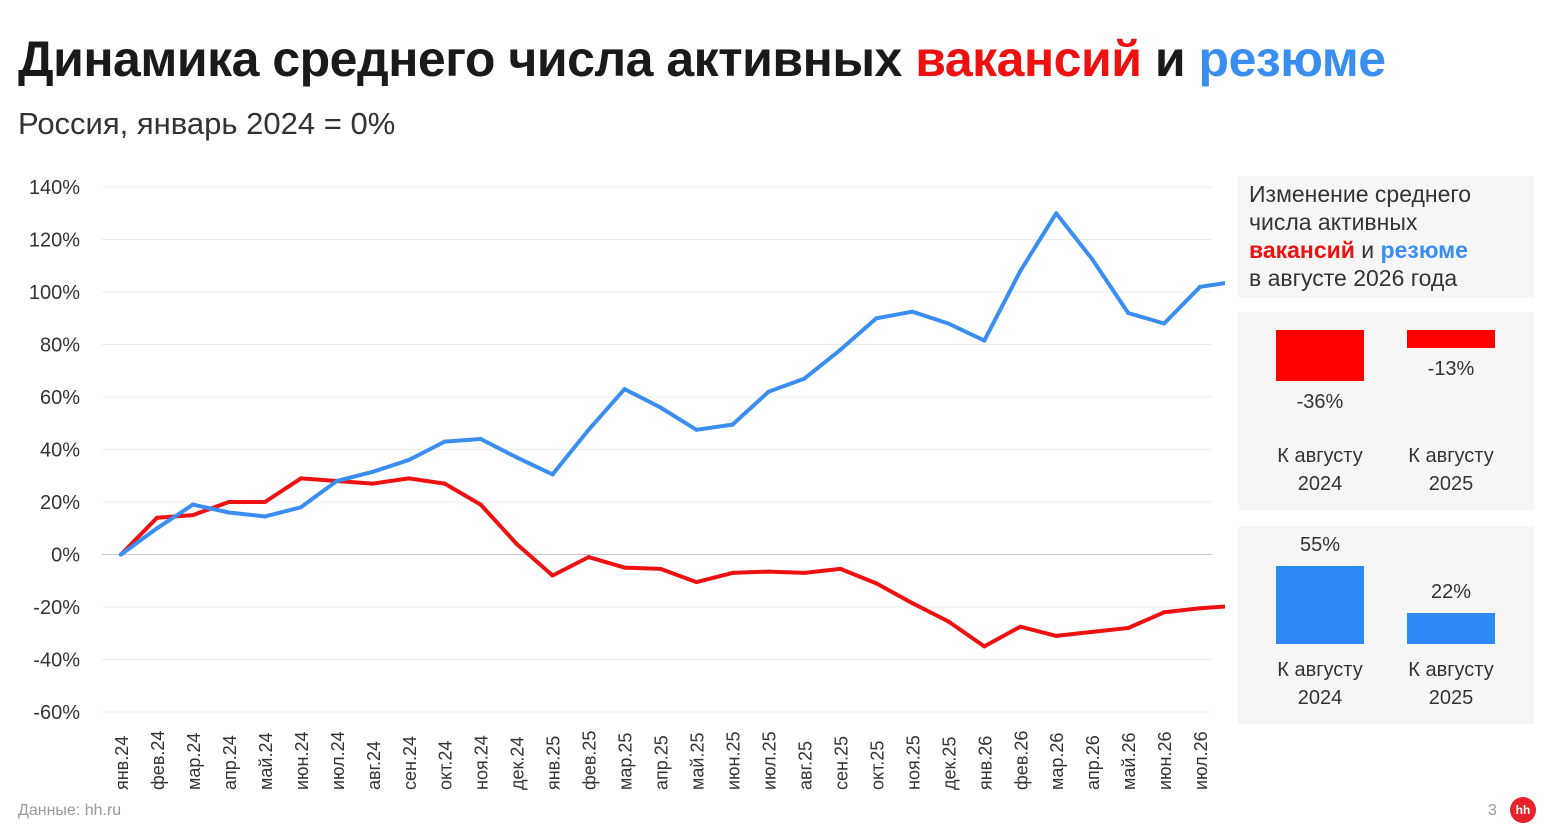 This screenshot has height=840, width=1563. Describe the element at coordinates (338, 760) in the screenshot. I see `x-tick-label: июл.24` at that location.